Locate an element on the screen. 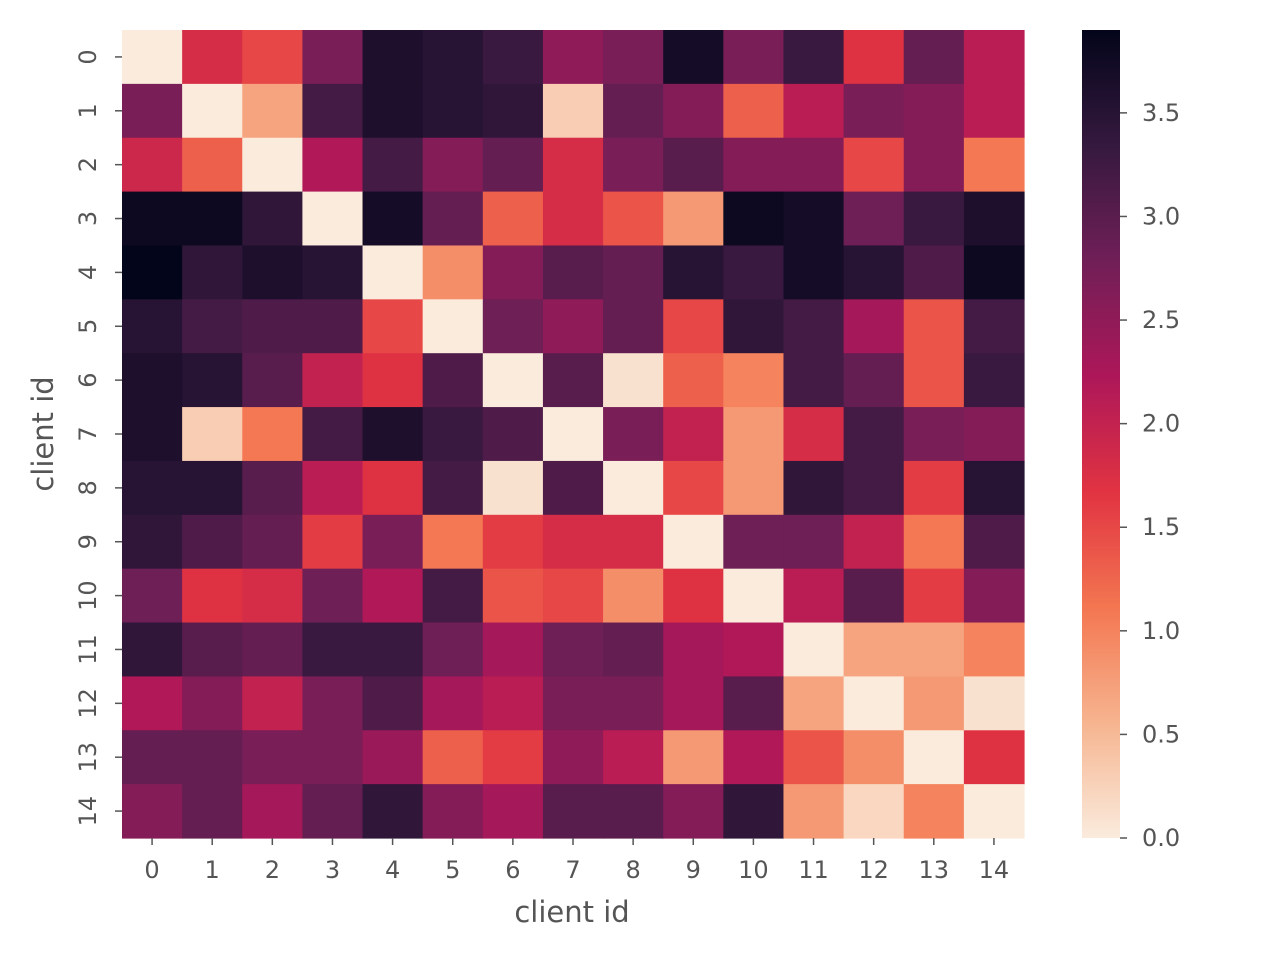 The width and height of the screenshot is (1280, 960). x-tick-label: 1 is located at coordinates (212, 870).